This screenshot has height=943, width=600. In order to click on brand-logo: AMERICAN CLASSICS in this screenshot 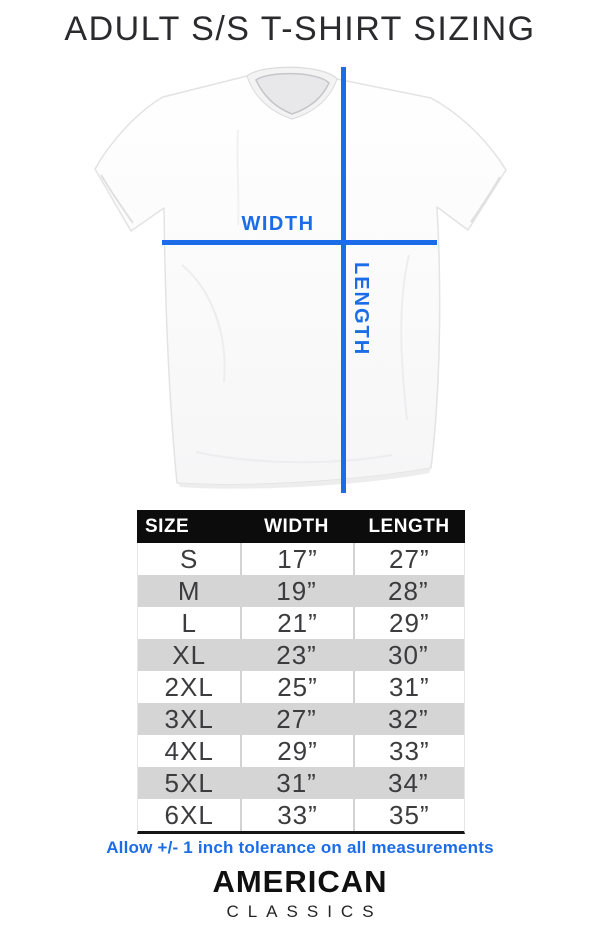, I will do `click(300, 893)`.